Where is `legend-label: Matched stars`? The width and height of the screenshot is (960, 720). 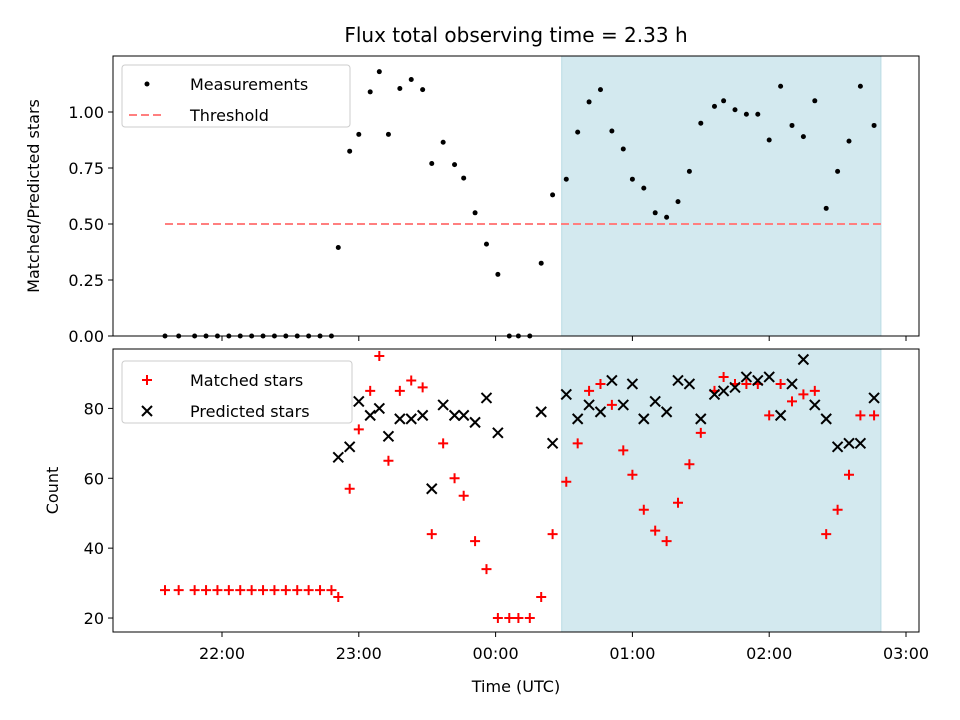 legend-label: Matched stars is located at coordinates (246, 380).